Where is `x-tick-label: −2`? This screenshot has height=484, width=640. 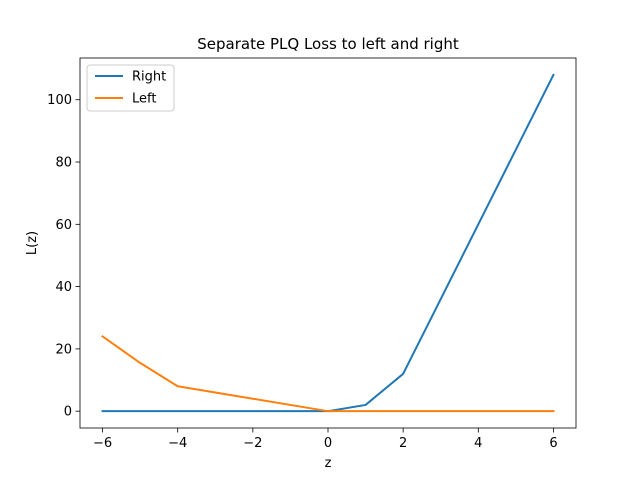
x-tick-label: −2 is located at coordinates (252, 443).